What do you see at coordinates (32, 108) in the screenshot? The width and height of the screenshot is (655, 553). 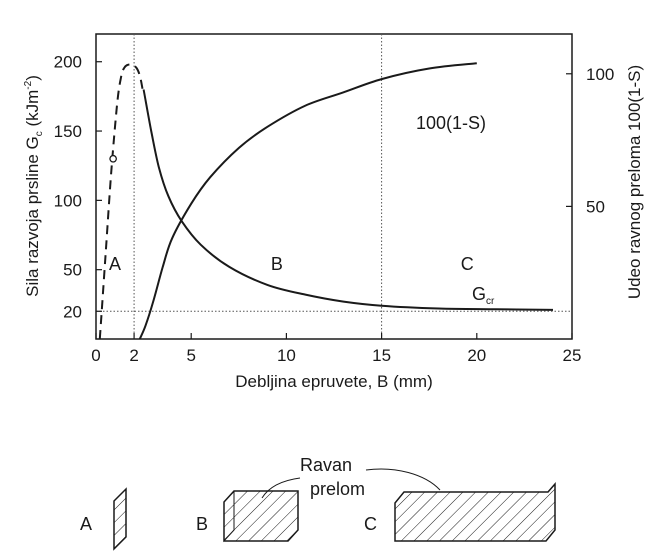 I see `y-left-label-unit: (kJm` at bounding box center [32, 108].